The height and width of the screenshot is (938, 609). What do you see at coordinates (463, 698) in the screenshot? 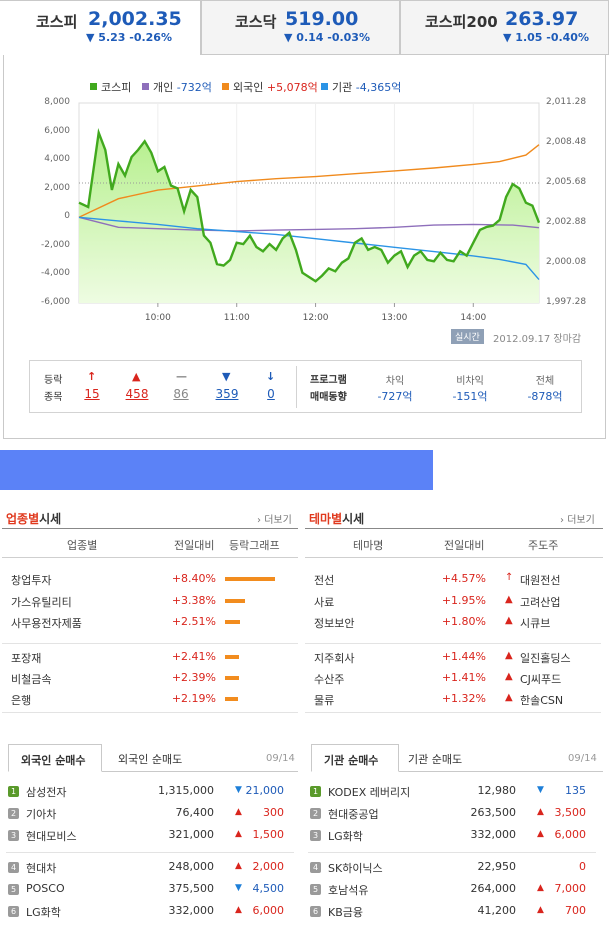
I see `change-value: +1.32%` at bounding box center [463, 698].